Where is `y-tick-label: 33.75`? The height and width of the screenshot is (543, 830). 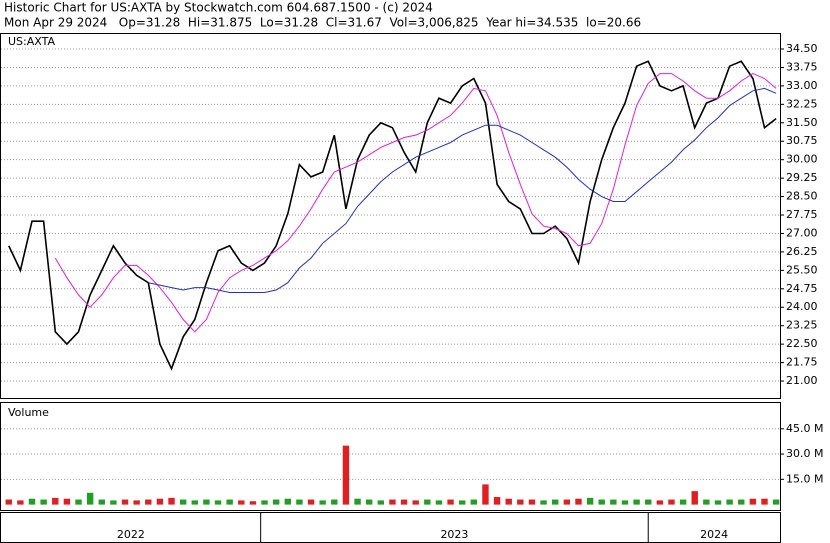
y-tick-label: 33.75 is located at coordinates (802, 66).